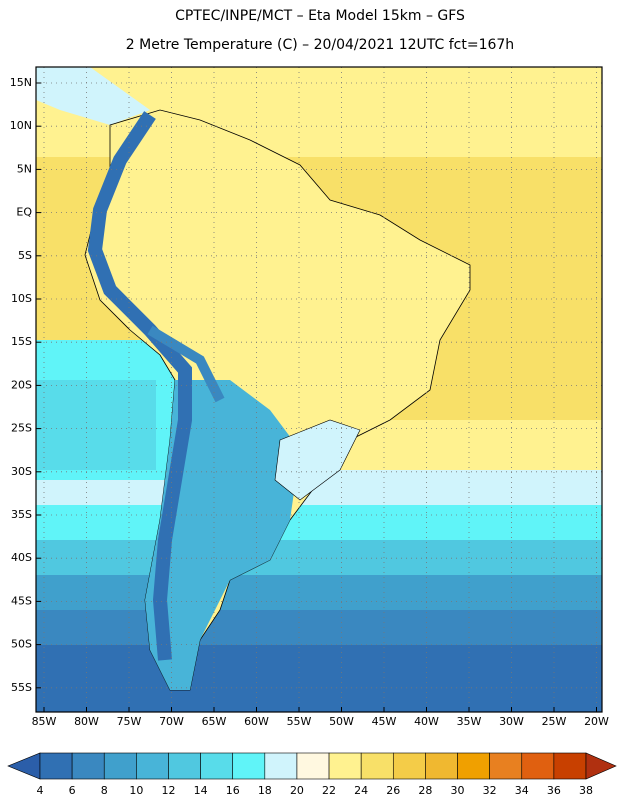 This screenshot has width=618, height=800. I want to click on colorbar-label: 12, so click(168, 790).